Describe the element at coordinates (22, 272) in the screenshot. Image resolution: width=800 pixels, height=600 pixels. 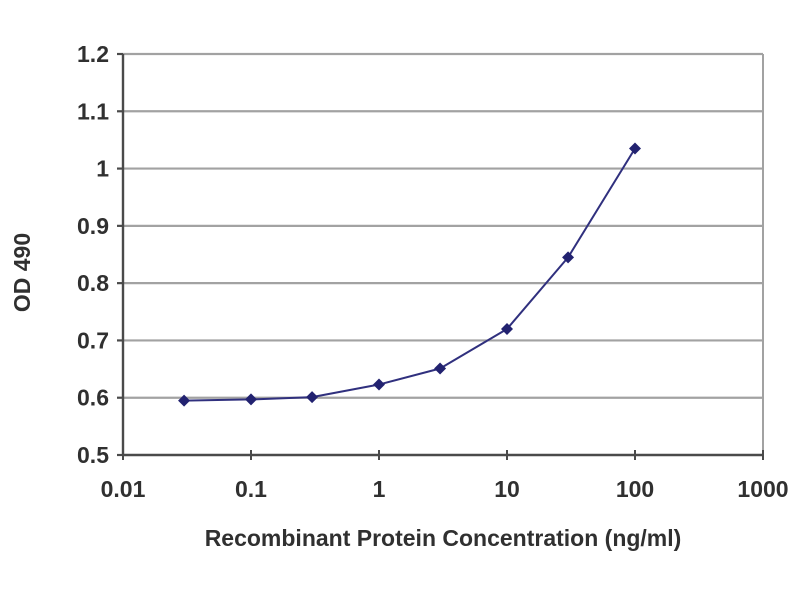
I see `y-axis-title: OD 490` at that location.